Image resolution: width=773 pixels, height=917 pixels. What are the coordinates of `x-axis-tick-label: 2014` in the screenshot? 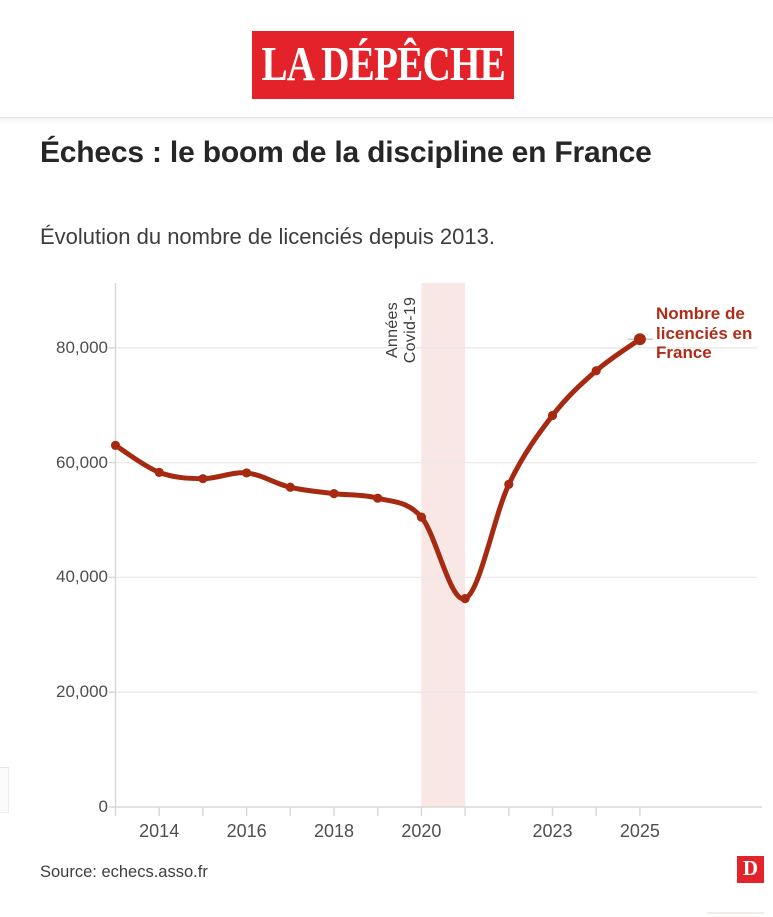 It's located at (159, 831).